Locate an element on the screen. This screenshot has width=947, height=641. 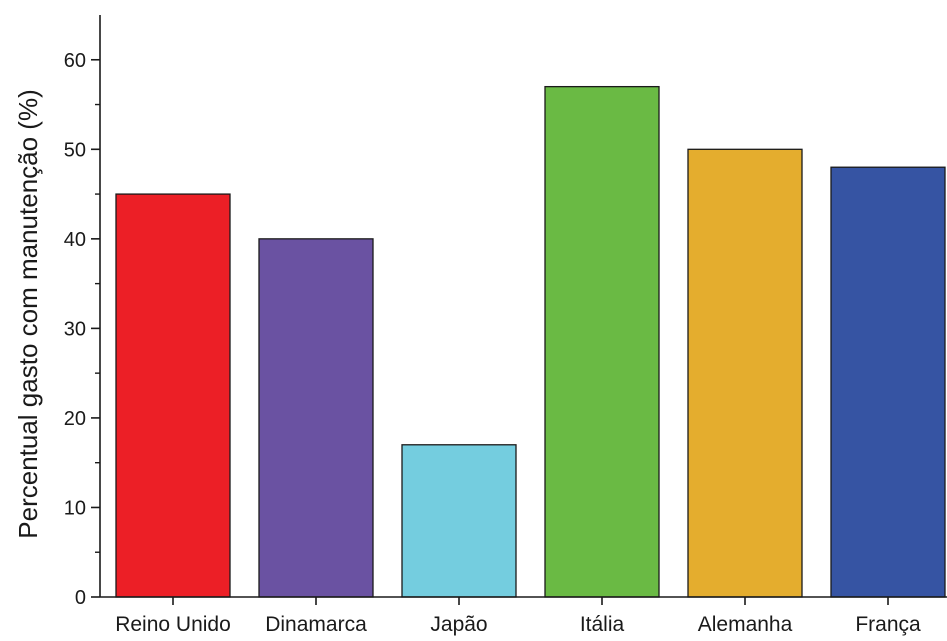
y-tick-label-0: 0 is located at coordinates (80, 598).